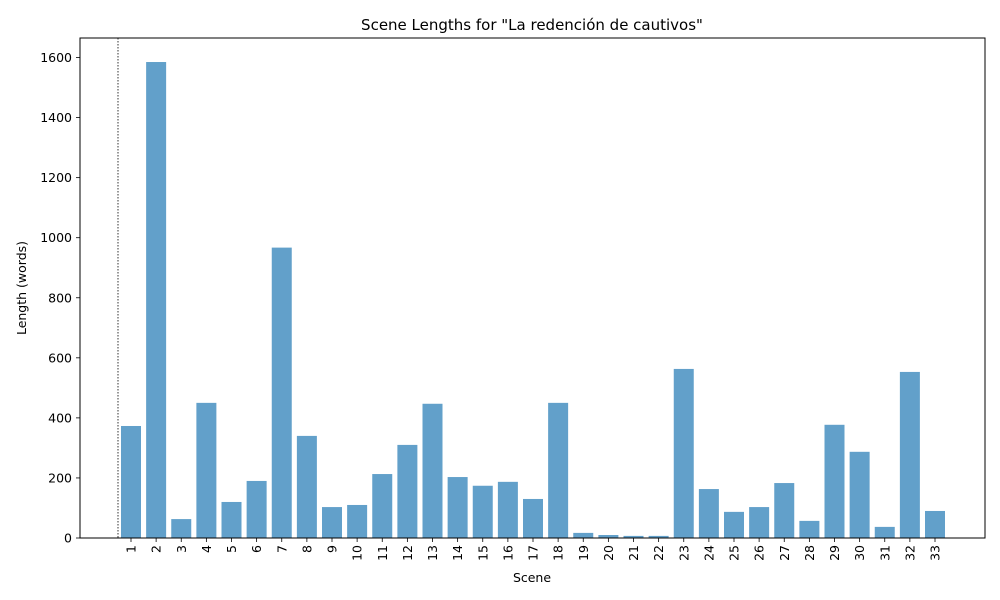  I want to click on y-tick-label: 800, so click(60, 297).